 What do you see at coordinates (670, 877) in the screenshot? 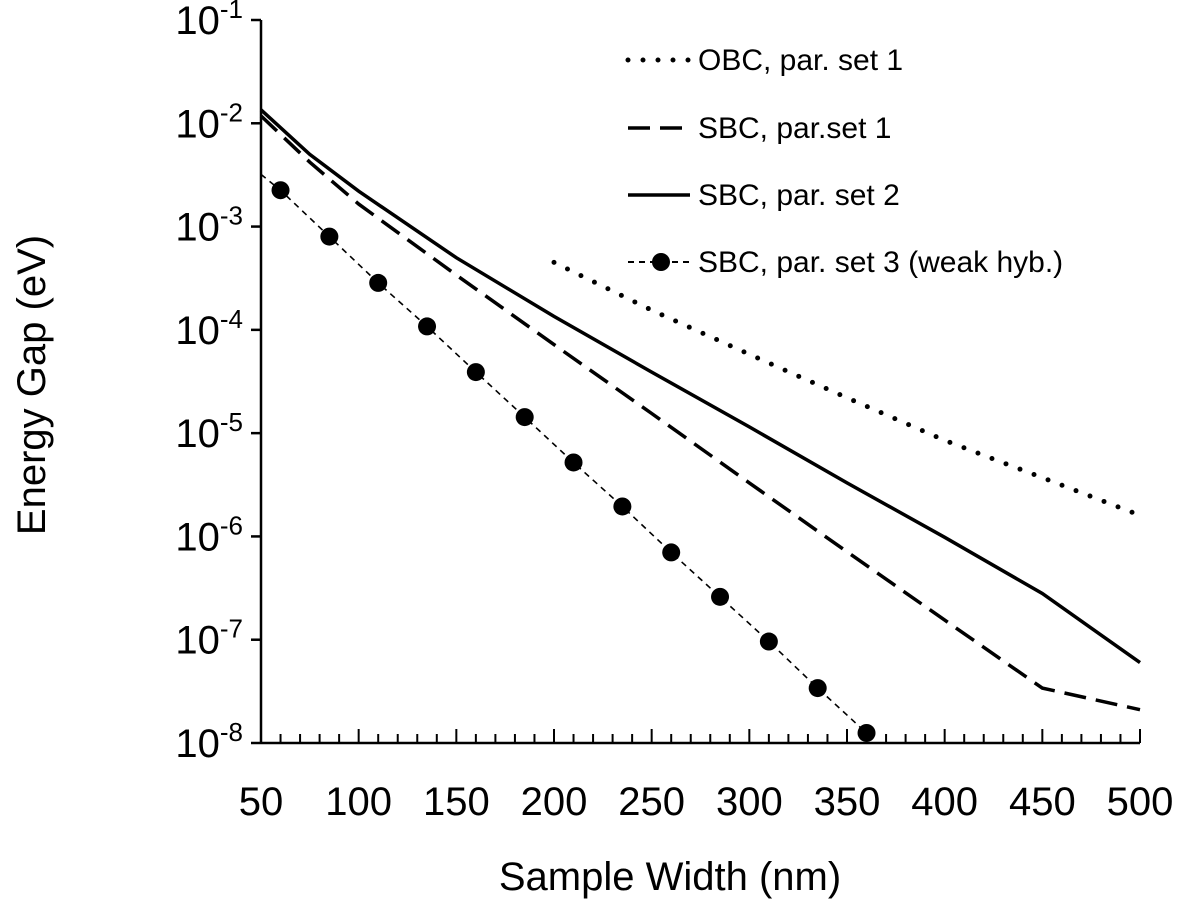
I see `x-axis-title: Sample Width (nm)` at bounding box center [670, 877].